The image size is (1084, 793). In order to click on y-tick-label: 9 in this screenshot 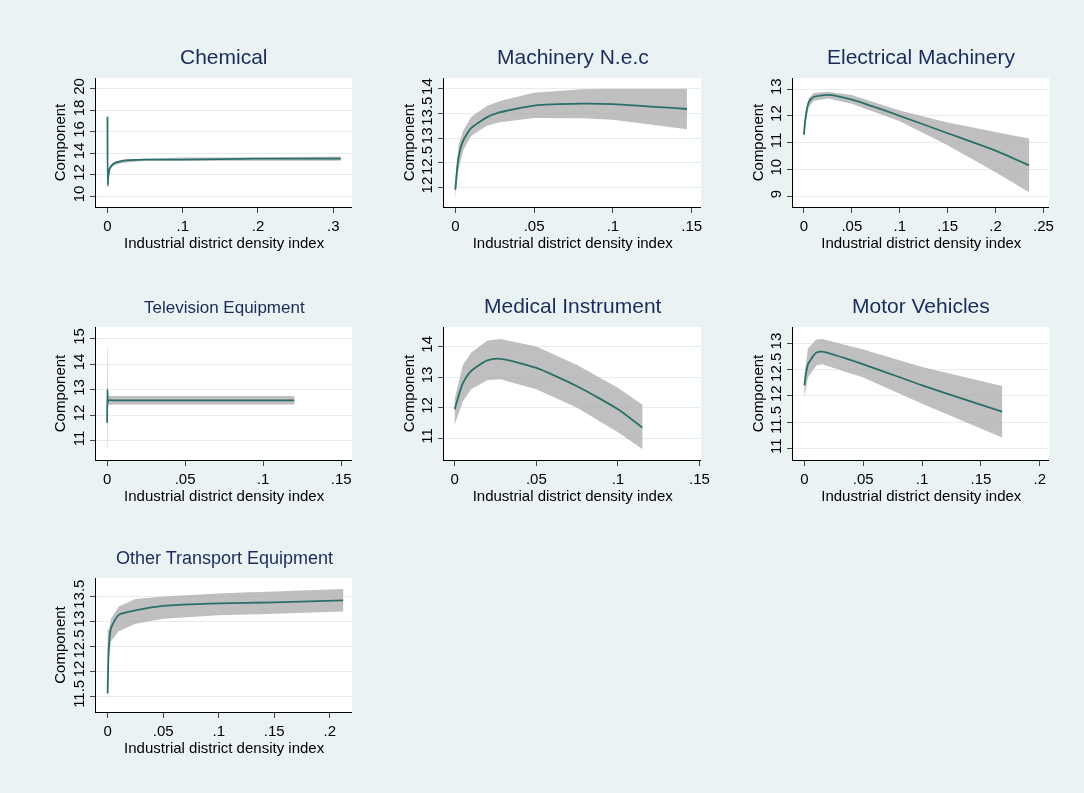, I will do `click(776, 194)`.